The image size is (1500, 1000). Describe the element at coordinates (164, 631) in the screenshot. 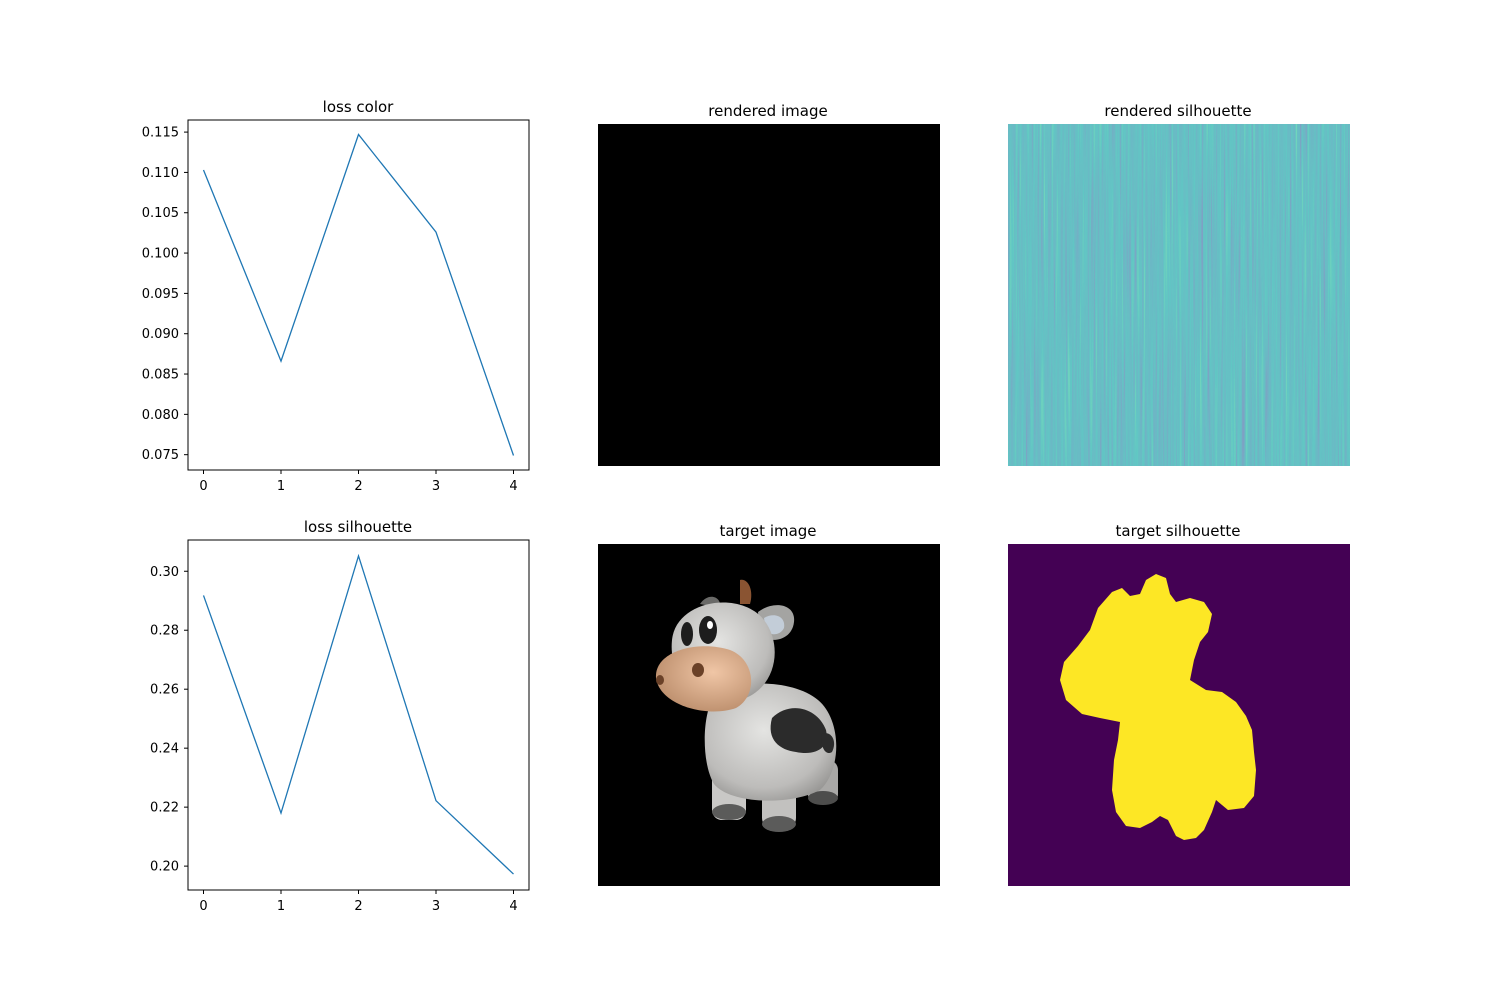

I see `y-tick-label: 0.28` at that location.